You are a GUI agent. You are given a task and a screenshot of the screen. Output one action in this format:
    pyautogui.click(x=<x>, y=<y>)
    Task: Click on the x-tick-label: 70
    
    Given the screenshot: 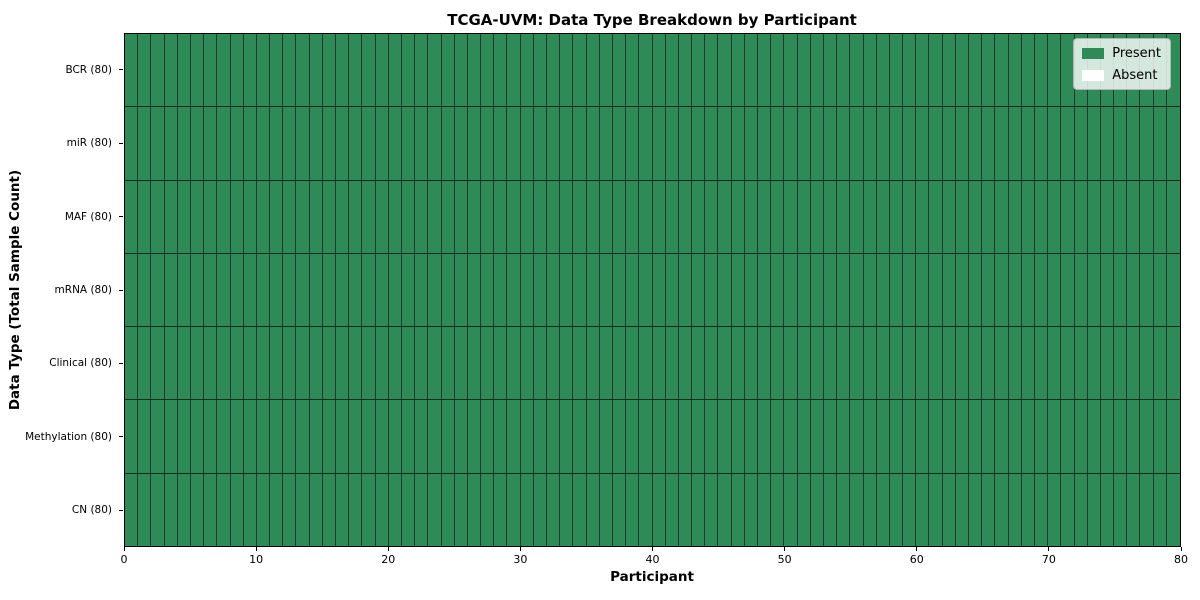 What is the action you would take?
    pyautogui.click(x=1048, y=559)
    